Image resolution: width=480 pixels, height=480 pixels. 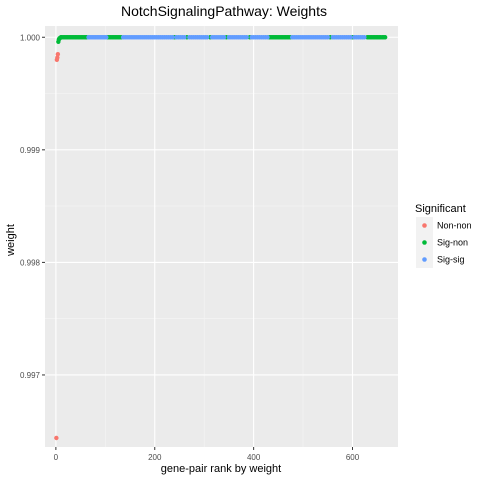 I want to click on x-axis-label: gene-pair rank by weight, so click(x=221, y=469).